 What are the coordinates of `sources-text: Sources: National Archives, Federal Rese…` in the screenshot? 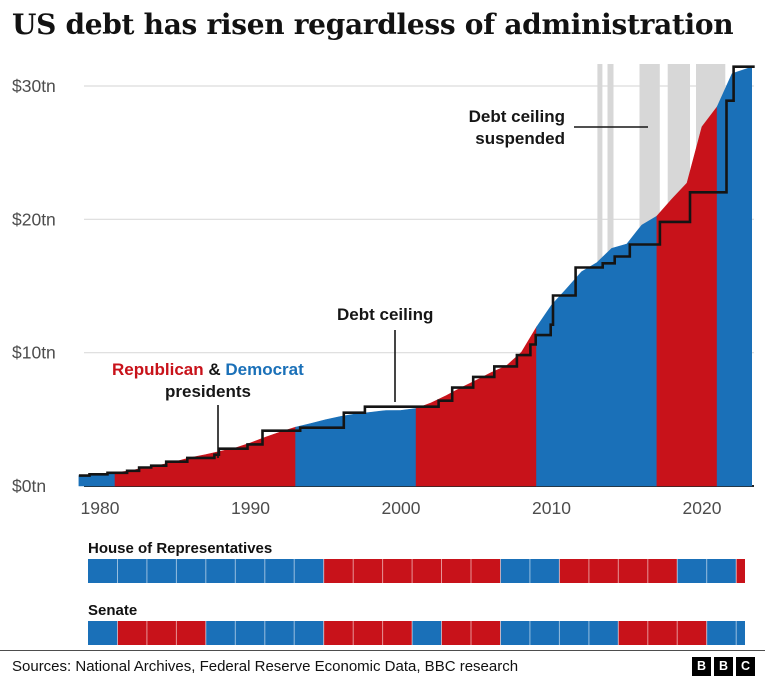 It's located at (265, 666).